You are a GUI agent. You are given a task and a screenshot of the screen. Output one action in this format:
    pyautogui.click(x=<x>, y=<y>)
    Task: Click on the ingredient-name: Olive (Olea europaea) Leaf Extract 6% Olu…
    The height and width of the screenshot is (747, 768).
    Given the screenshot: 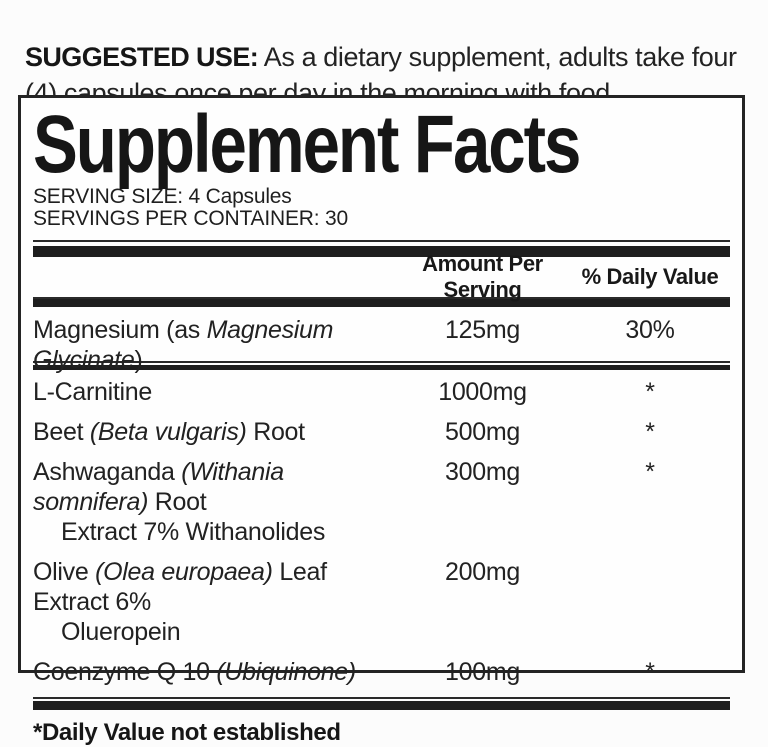 What is the action you would take?
    pyautogui.click(x=180, y=602)
    